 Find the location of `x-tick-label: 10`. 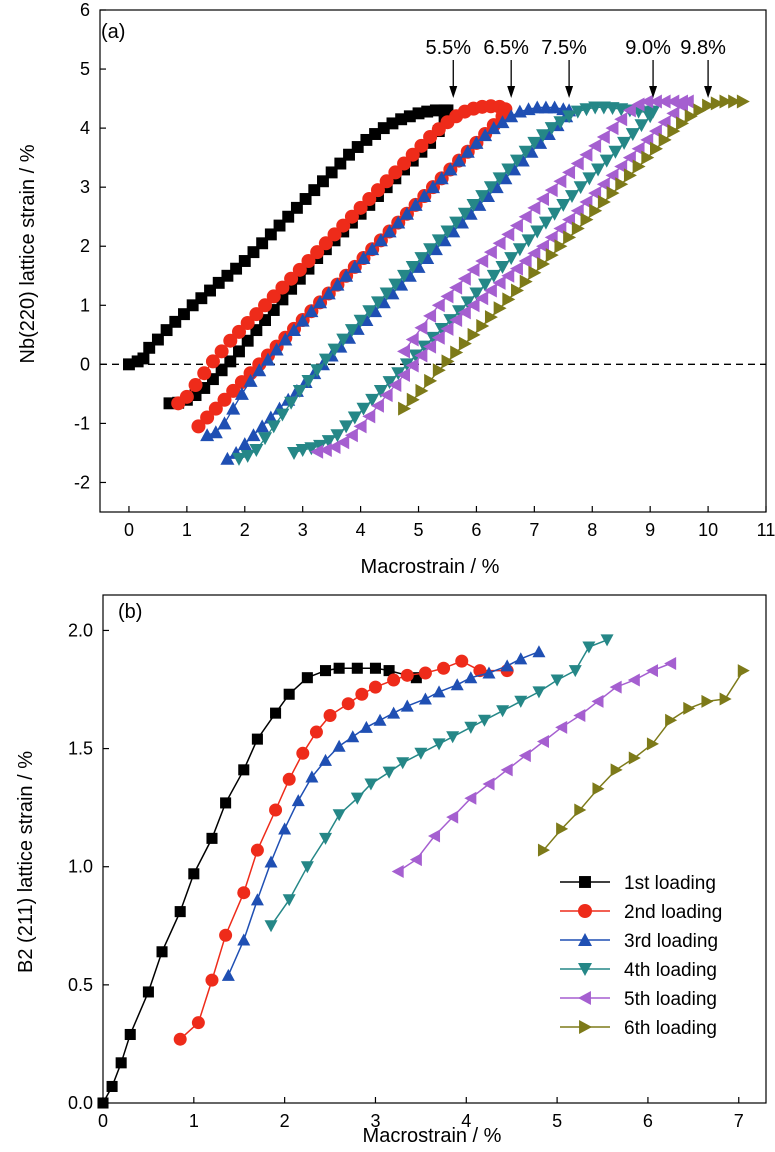

x-tick-label: 10 is located at coordinates (708, 530).